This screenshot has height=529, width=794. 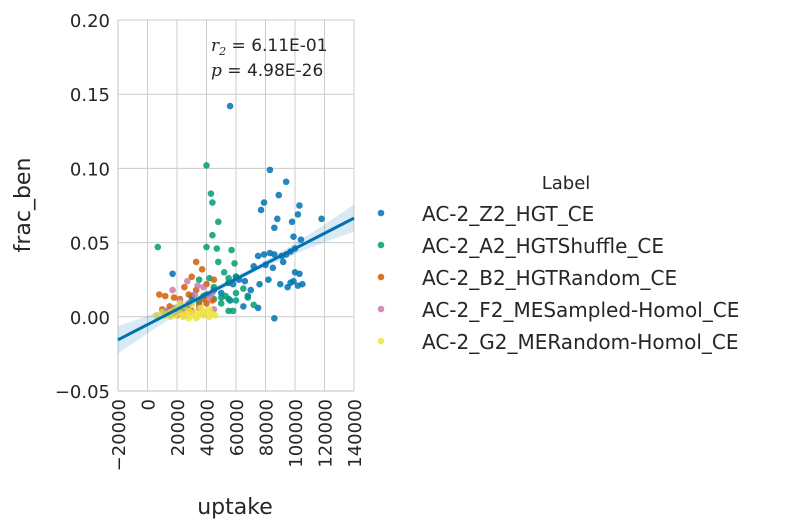 I want to click on regression-line, so click(x=236, y=279).